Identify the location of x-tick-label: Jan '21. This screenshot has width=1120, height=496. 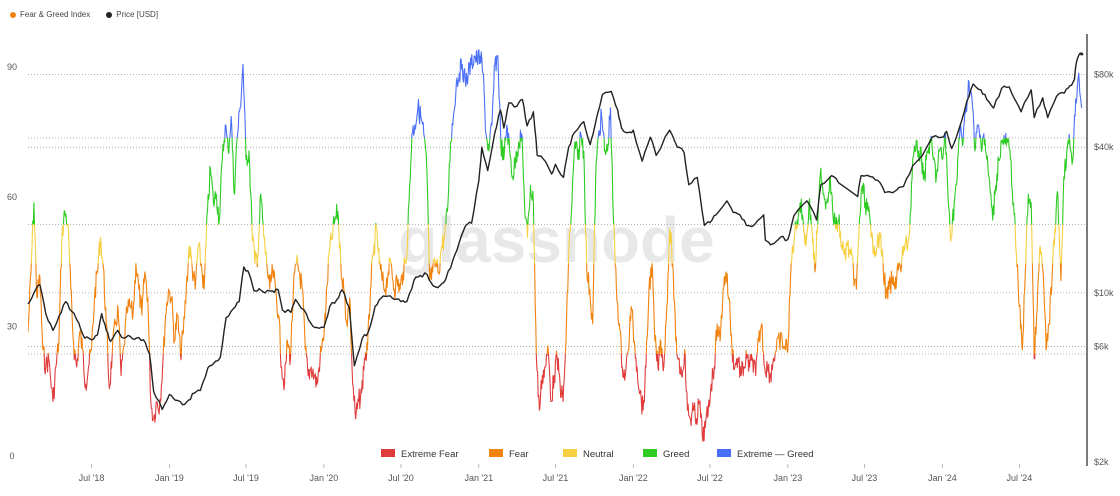
(478, 478).